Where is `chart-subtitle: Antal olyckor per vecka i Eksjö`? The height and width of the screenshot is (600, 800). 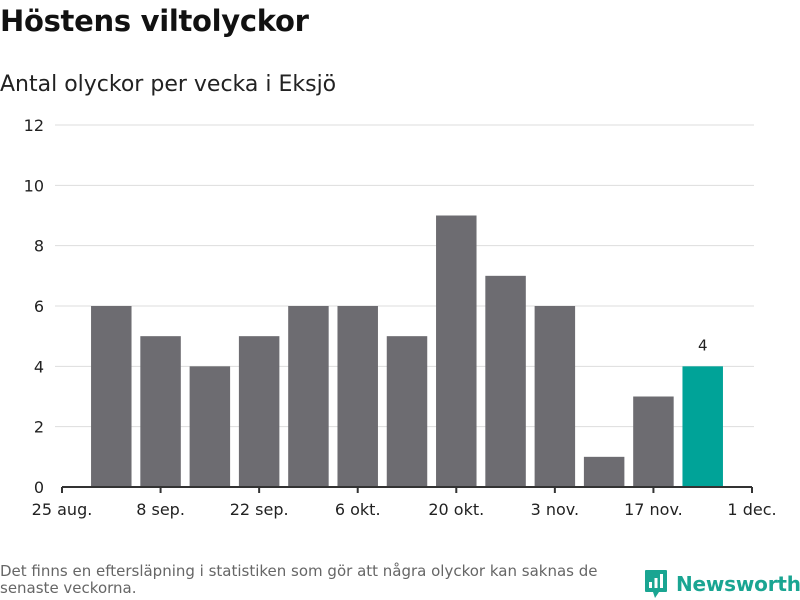
chart-subtitle: Antal olyckor per vecka i Eksjö is located at coordinates (168, 84).